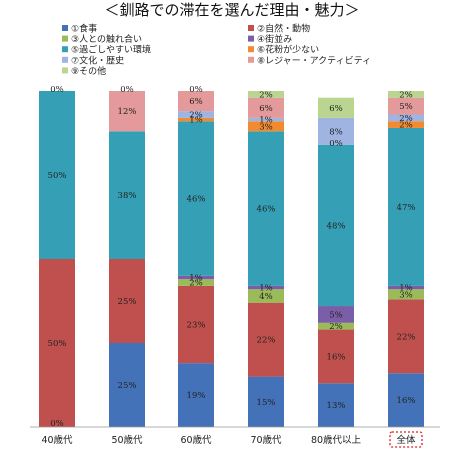 Image resolution: width=465 pixels, height=450 pixels. I want to click on data-label-5-5: 48%, so click(336, 226).